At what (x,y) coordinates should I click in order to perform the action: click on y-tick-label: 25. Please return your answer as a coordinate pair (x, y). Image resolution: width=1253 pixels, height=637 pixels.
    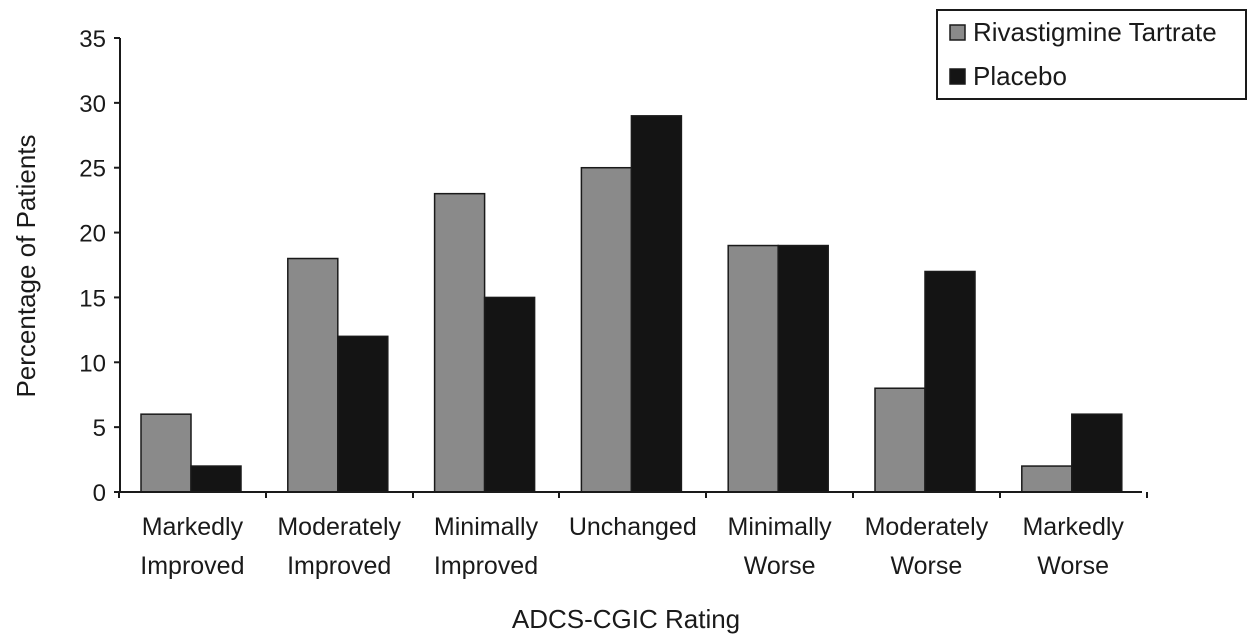
    Looking at the image, I should click on (92, 169).